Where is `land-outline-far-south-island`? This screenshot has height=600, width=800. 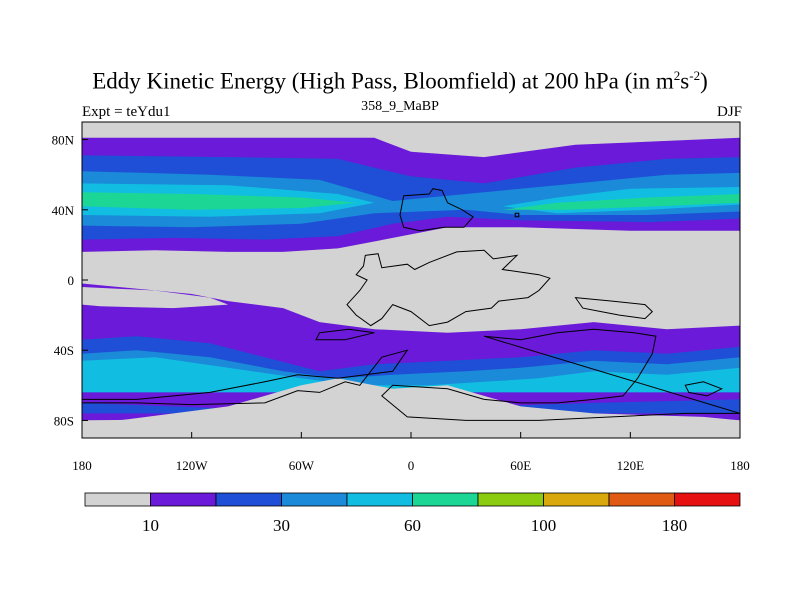
land-outline-far-south-island is located at coordinates (703, 389).